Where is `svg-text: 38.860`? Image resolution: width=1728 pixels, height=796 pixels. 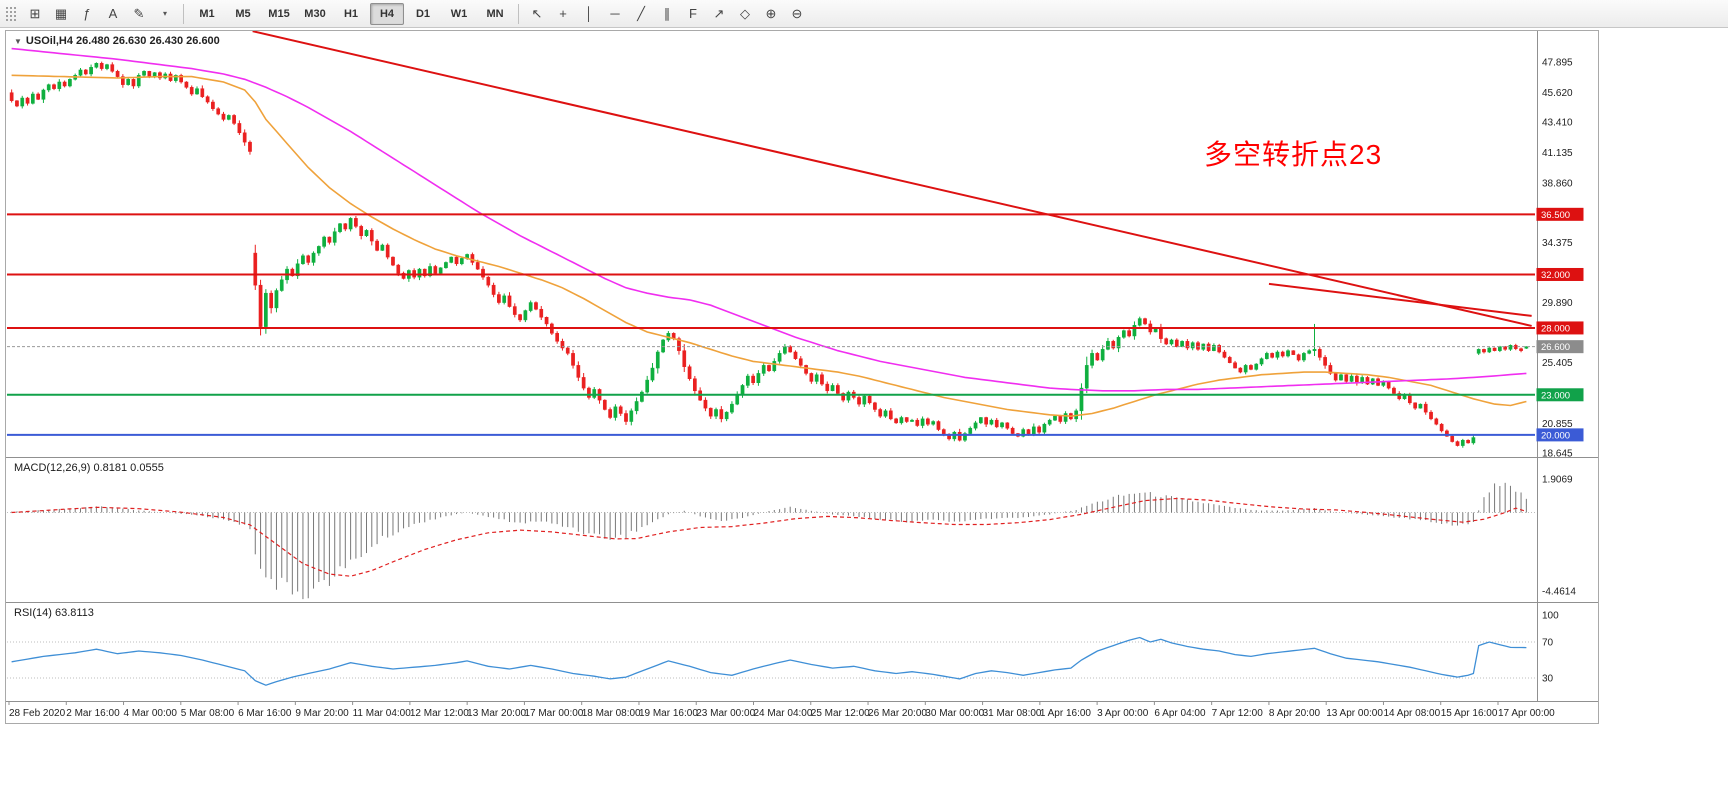
svg-text: 38.860 is located at coordinates (1557, 183).